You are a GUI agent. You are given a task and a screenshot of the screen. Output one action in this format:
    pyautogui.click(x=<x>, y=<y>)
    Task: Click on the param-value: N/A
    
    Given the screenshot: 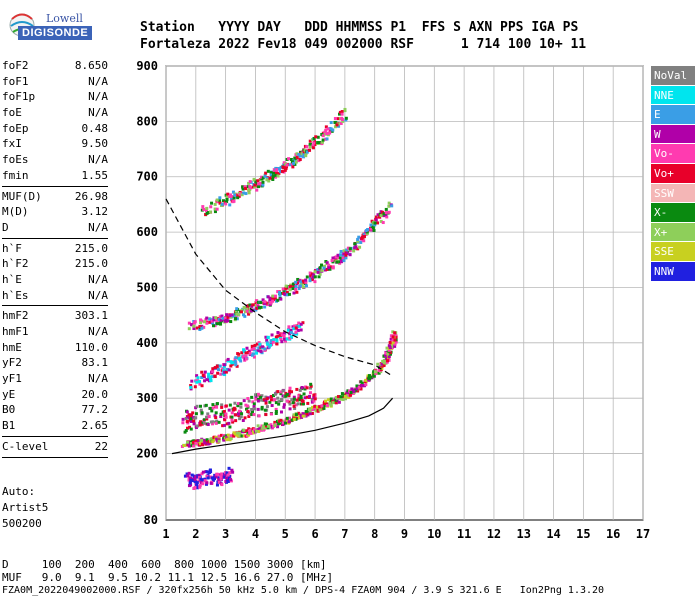 What is the action you would take?
    pyautogui.click(x=98, y=113)
    